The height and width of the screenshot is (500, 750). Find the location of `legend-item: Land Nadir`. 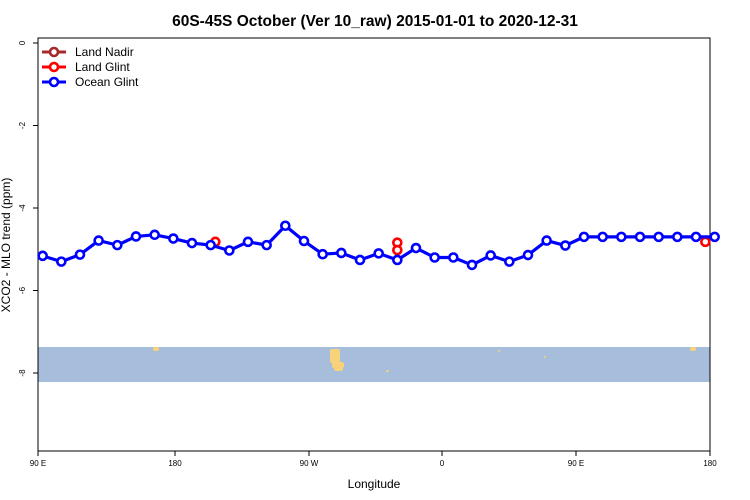

legend-item: Land Nadir is located at coordinates (88, 52).